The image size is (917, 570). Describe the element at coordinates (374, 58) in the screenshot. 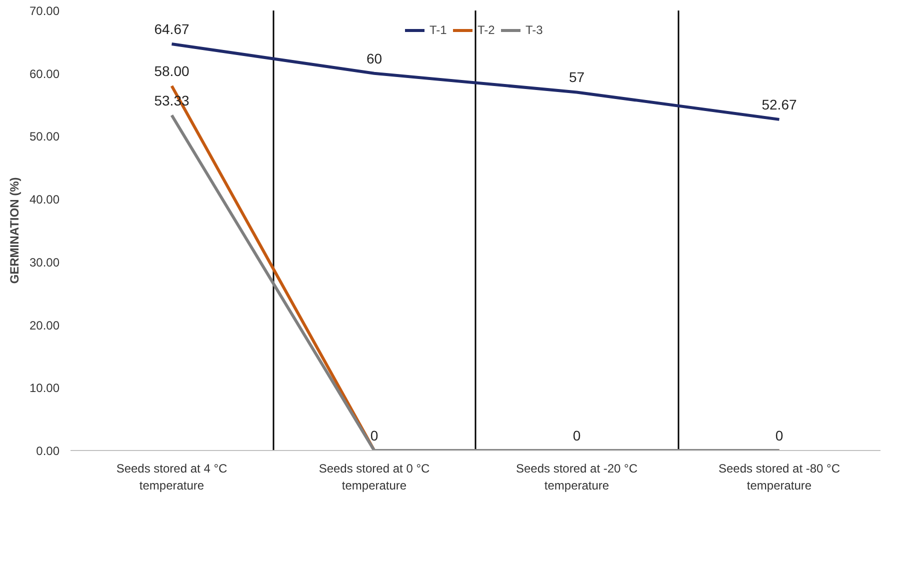

I see `data-label: 60` at that location.